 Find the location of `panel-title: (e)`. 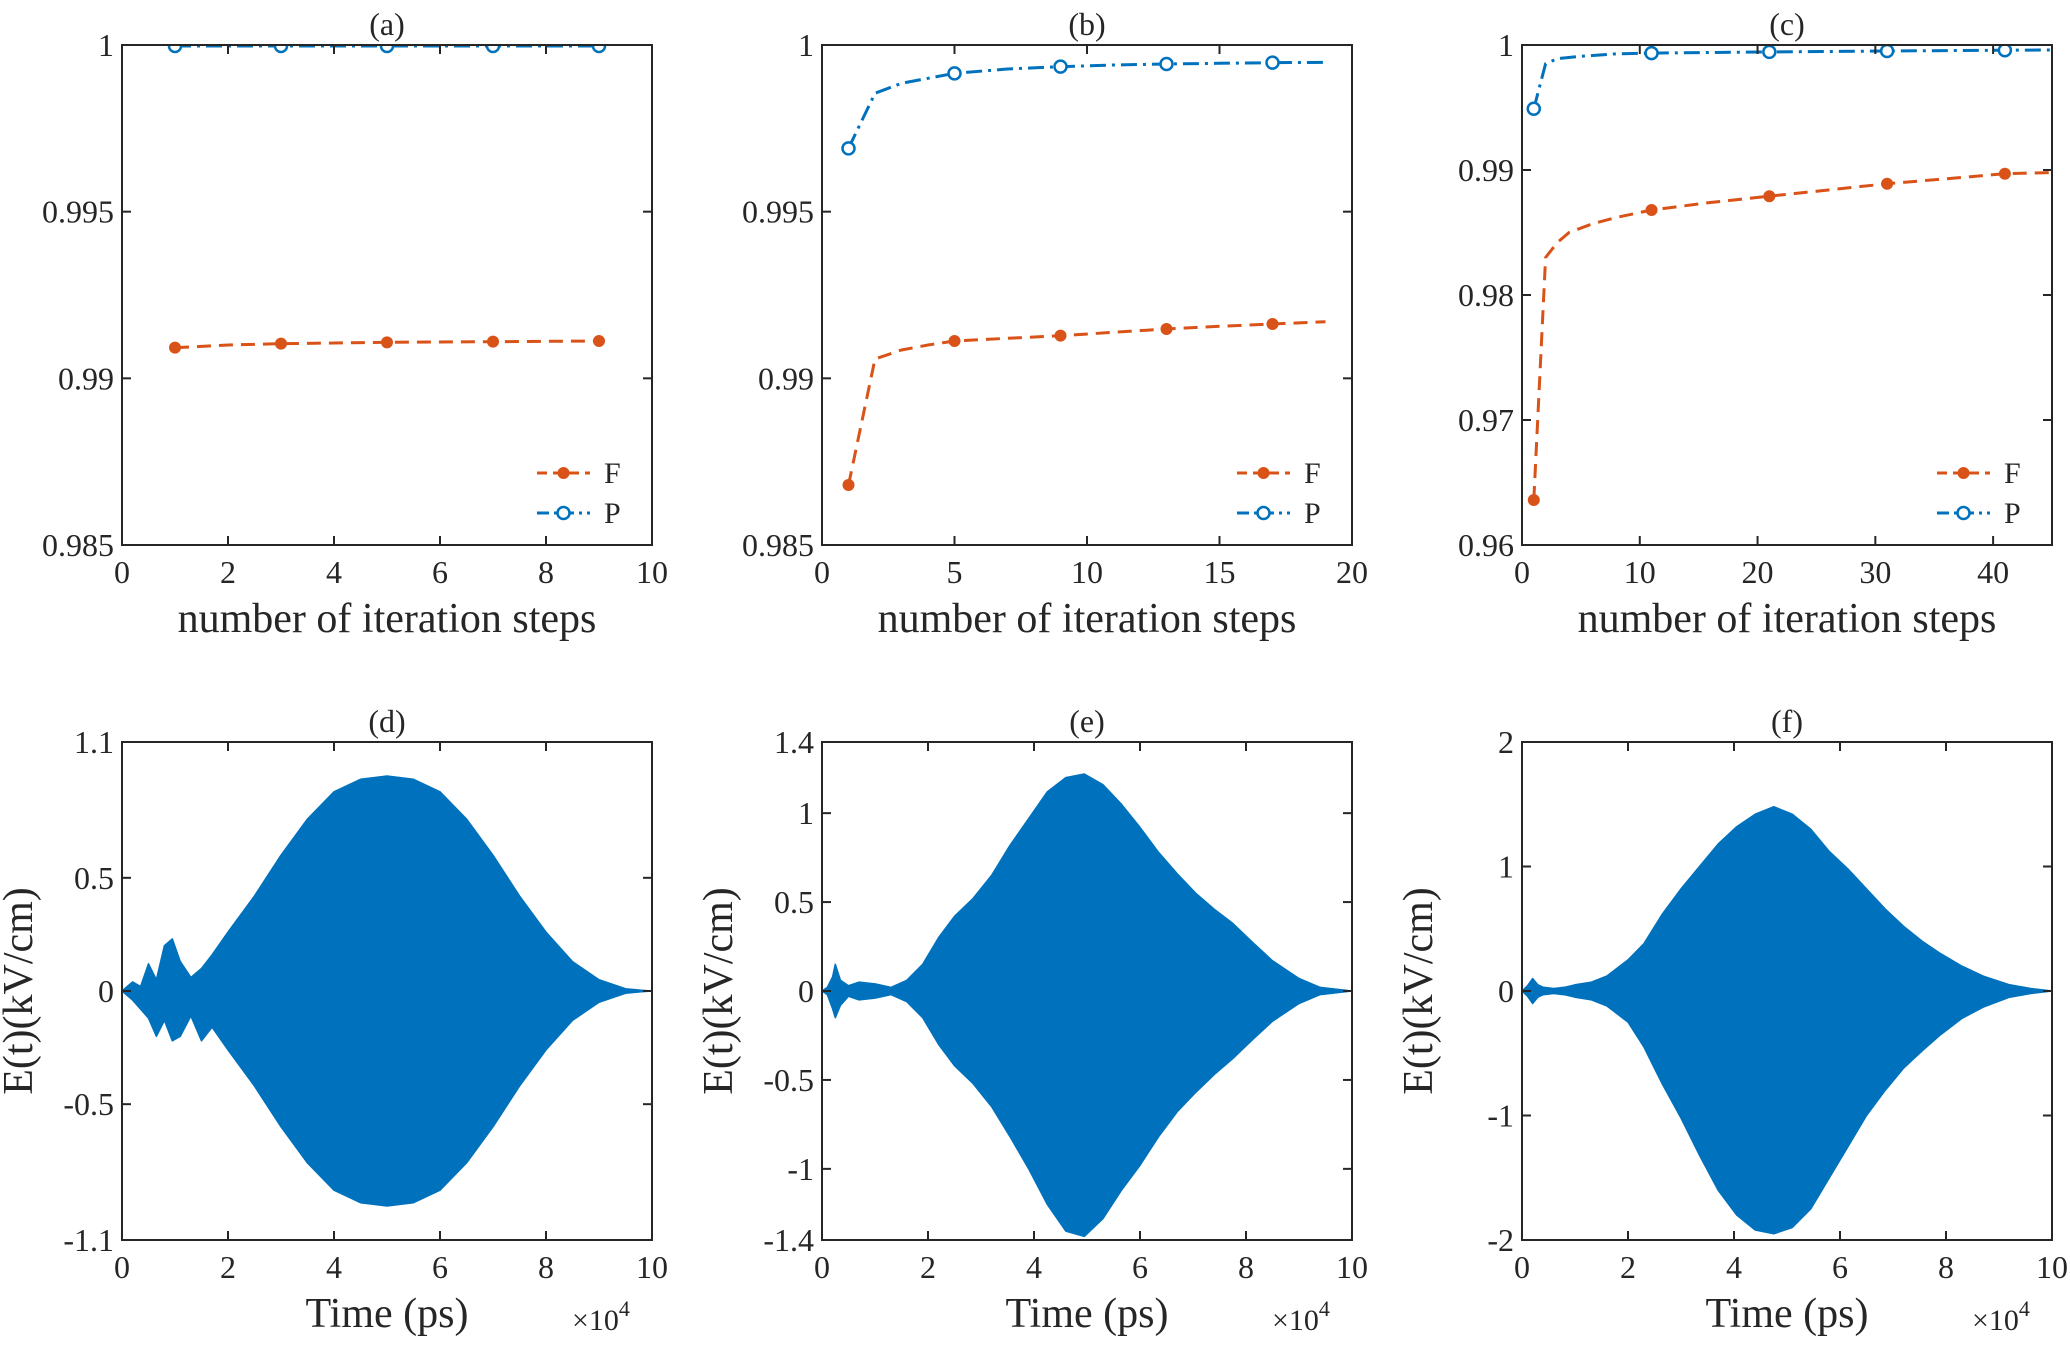

panel-title: (e) is located at coordinates (1087, 721).